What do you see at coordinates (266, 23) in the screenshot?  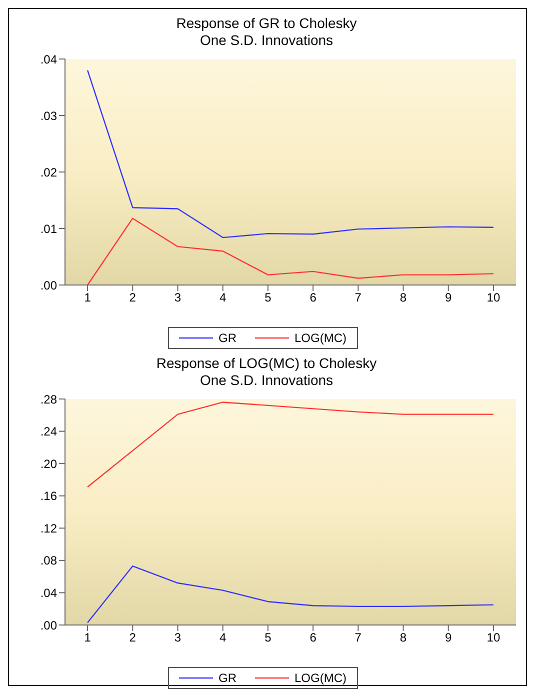 I see `chart-title: Response of GR to Cholesky` at bounding box center [266, 23].